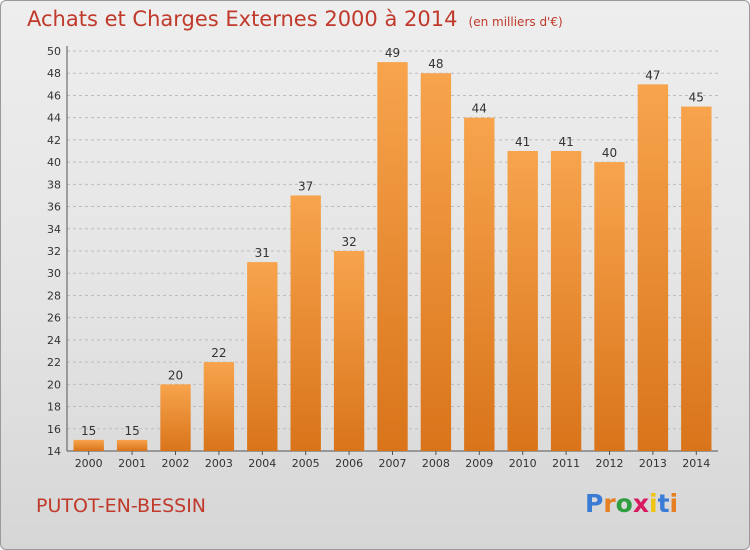  I want to click on proxiti-logo: Proxiti, so click(631, 503).